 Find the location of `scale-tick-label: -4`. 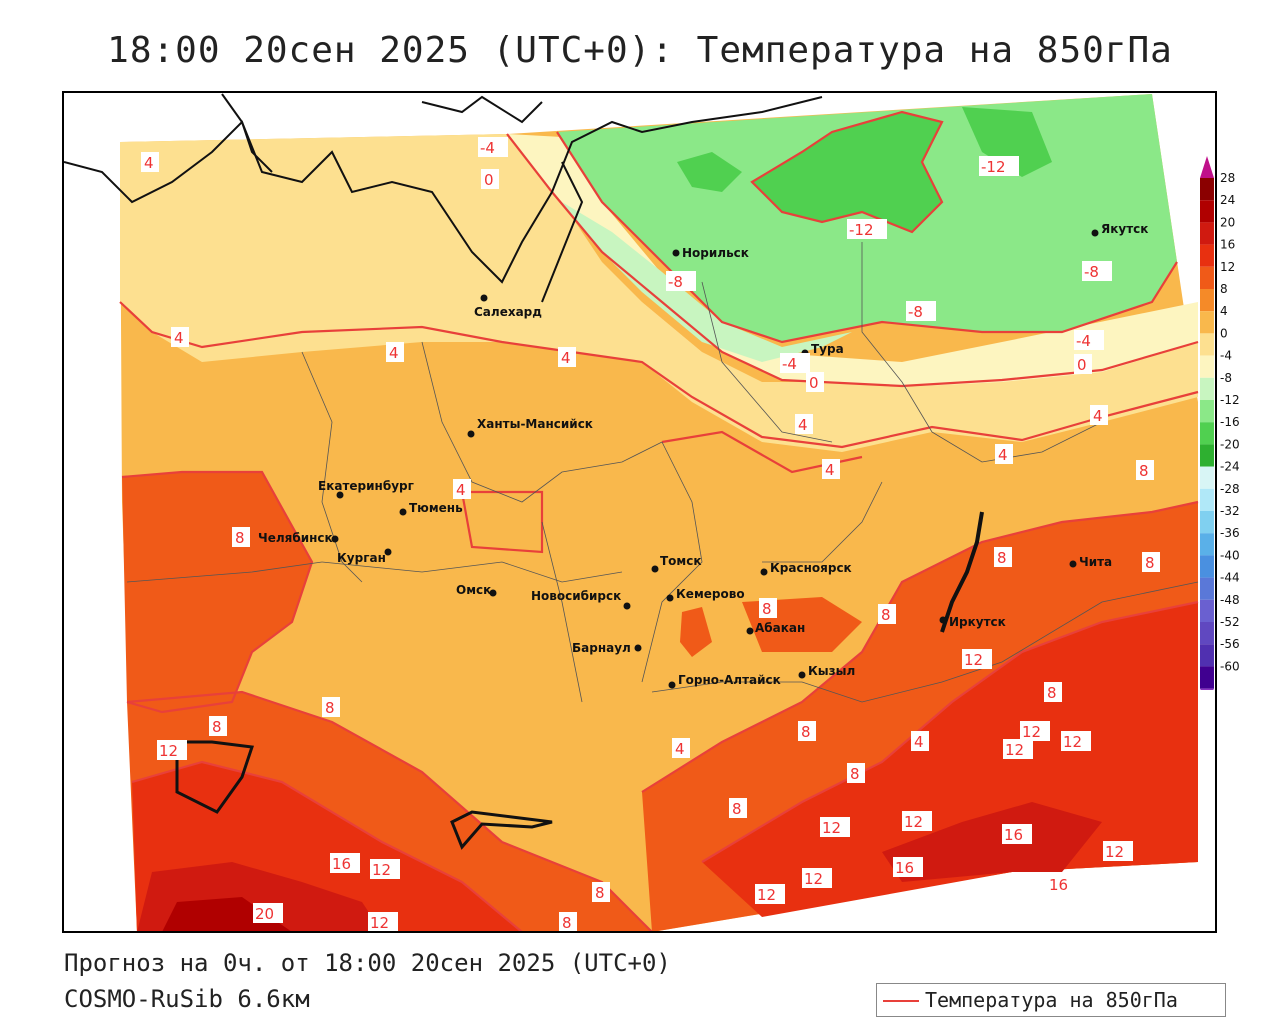

scale-tick-label: -4 is located at coordinates (1226, 356).